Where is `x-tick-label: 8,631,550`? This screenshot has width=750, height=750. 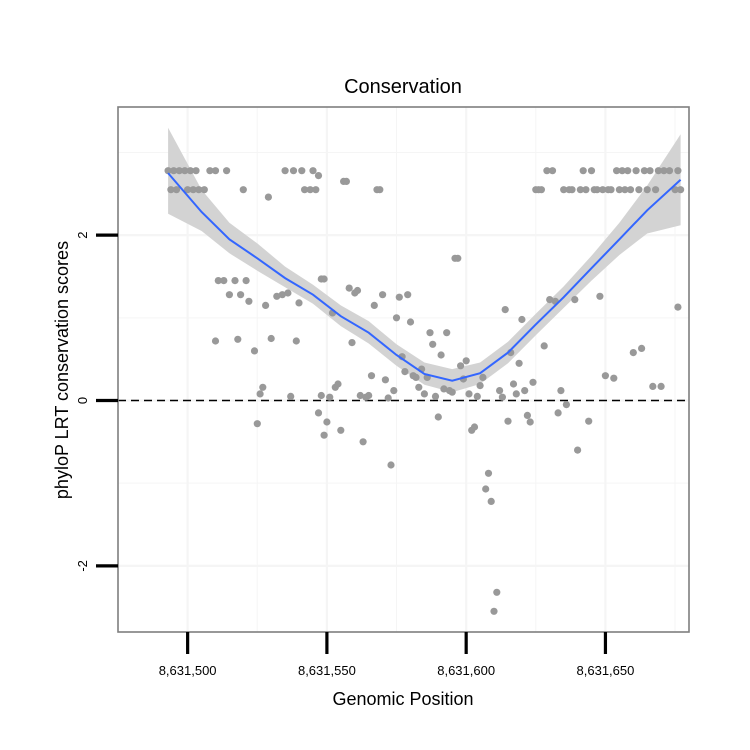 x-tick-label: 8,631,550 is located at coordinates (327, 670).